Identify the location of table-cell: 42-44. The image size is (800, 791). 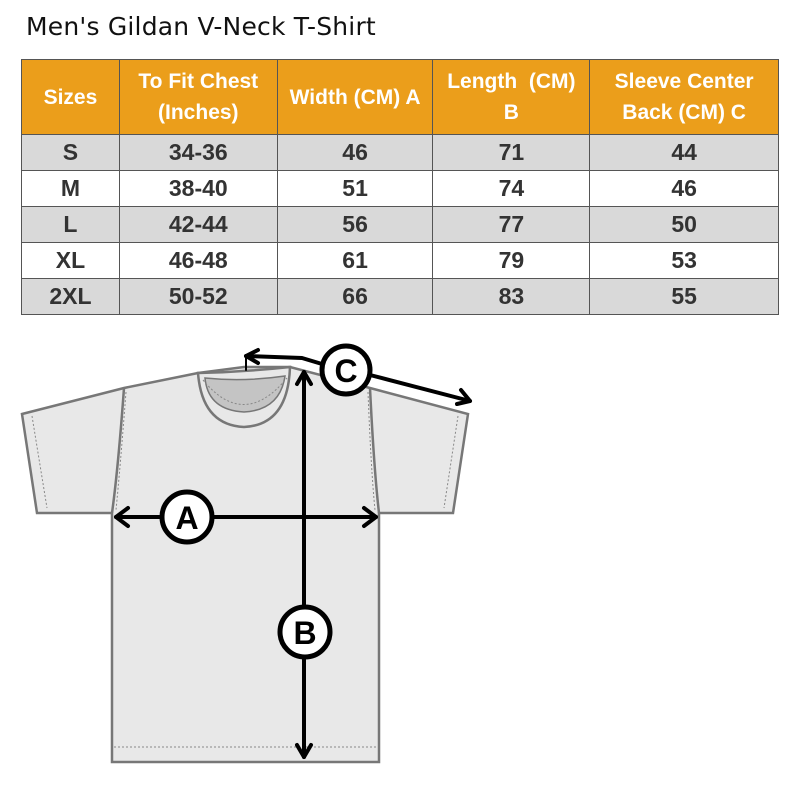
(198, 224).